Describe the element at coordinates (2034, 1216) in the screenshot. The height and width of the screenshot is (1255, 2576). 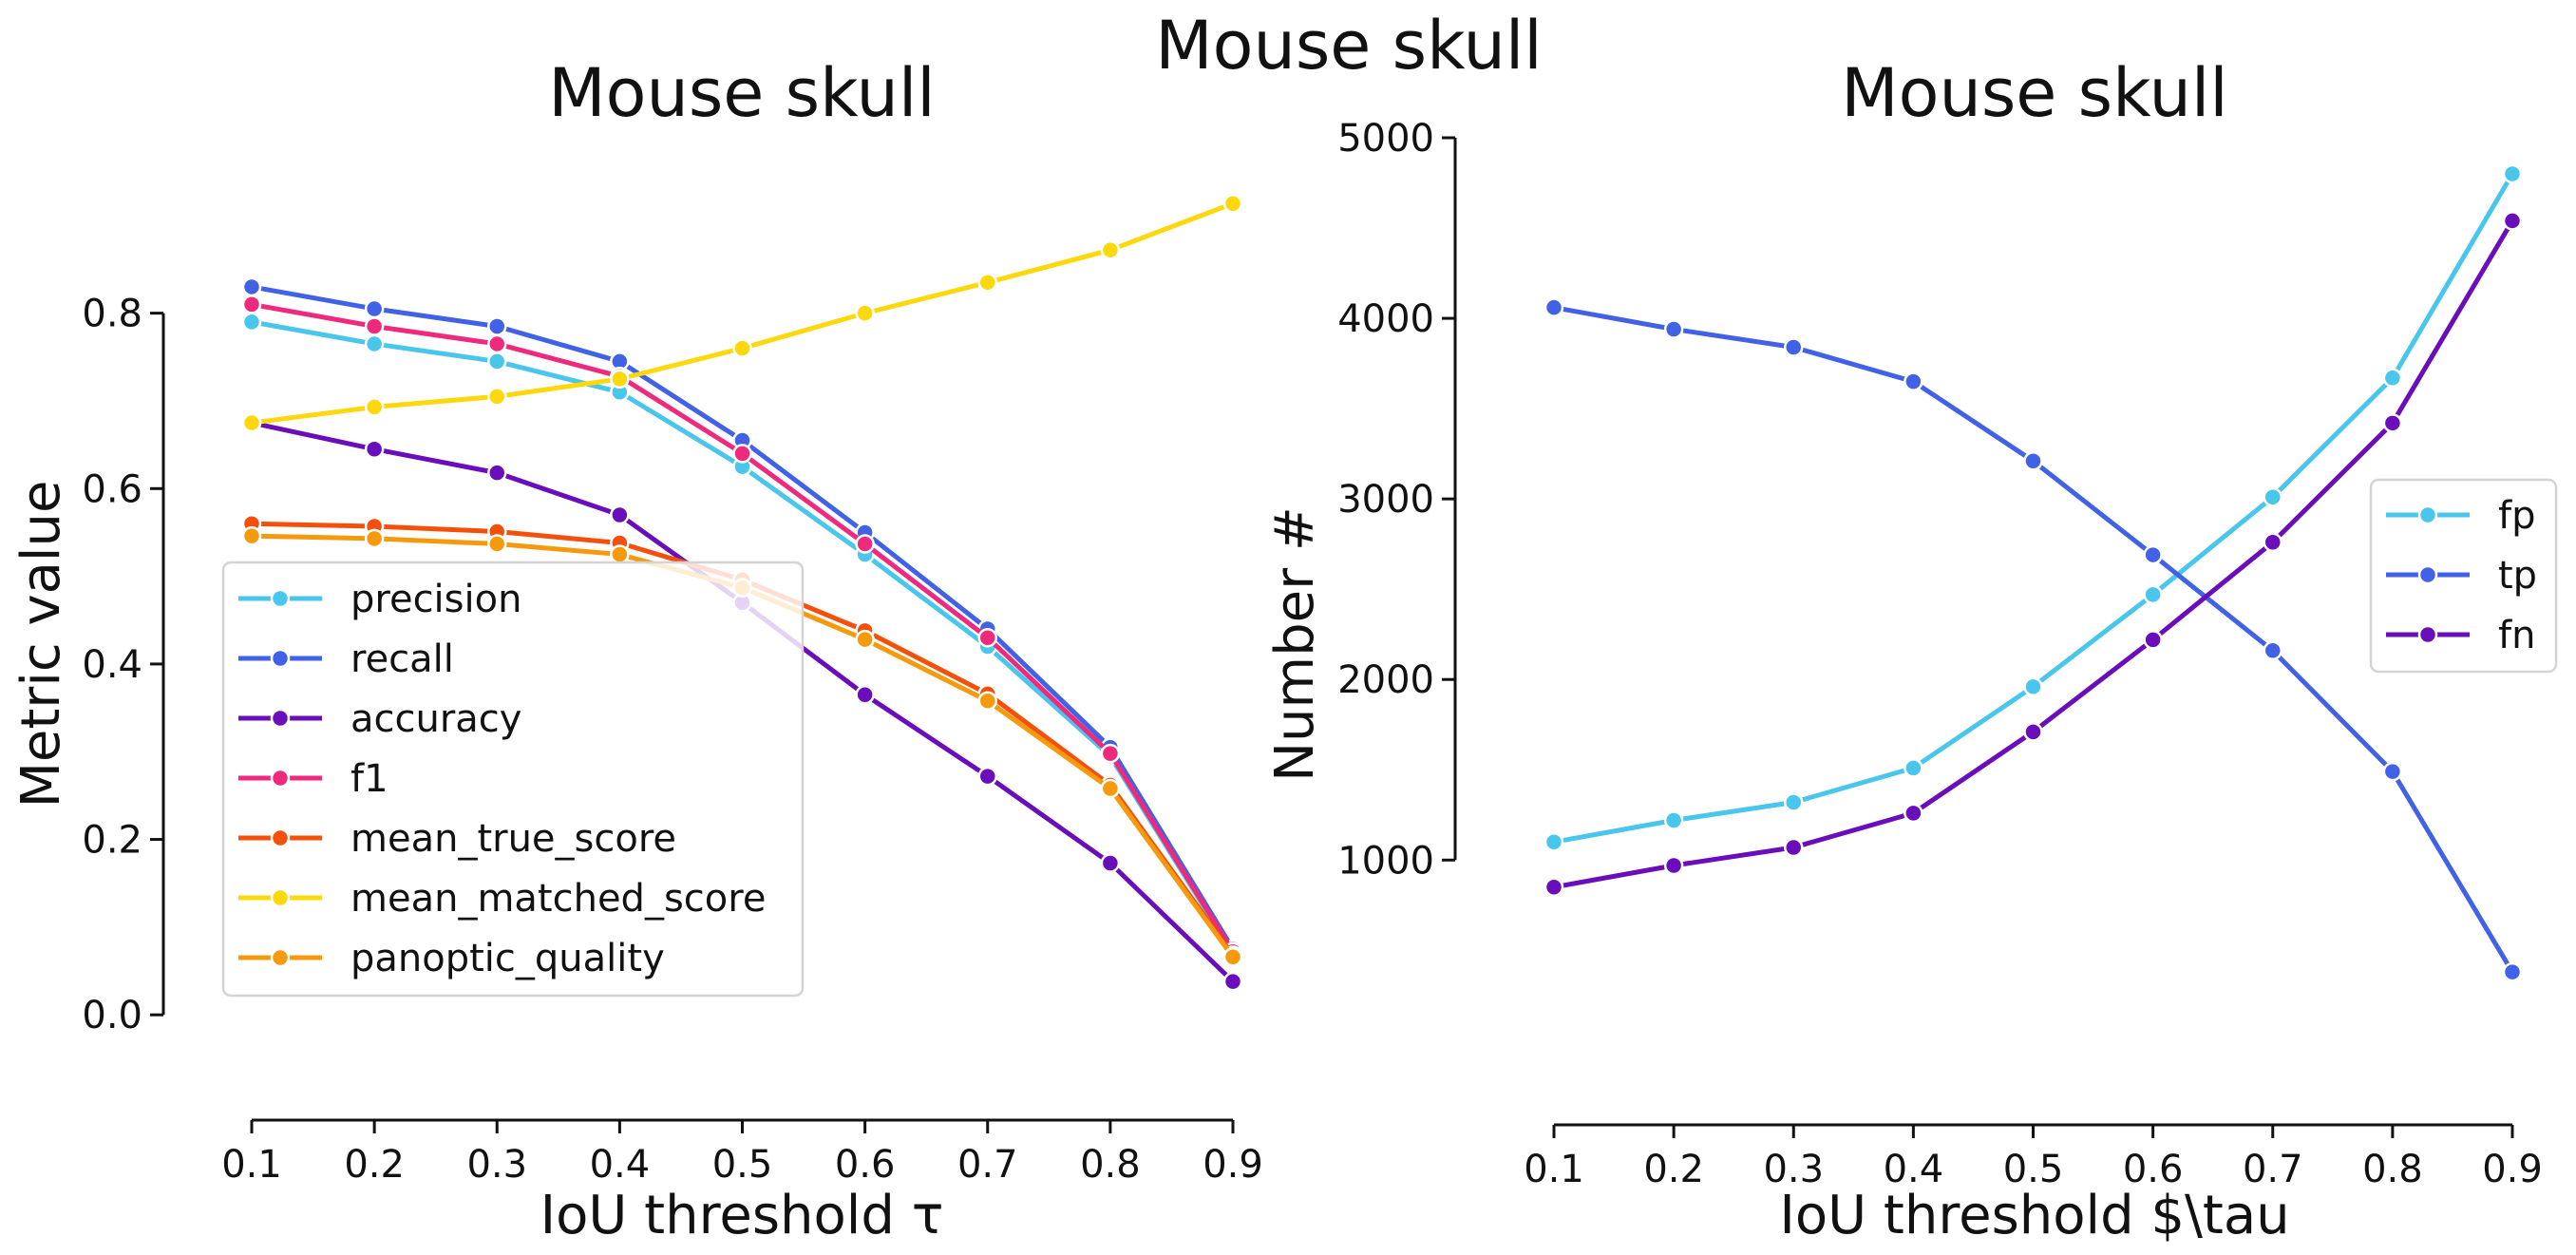
I see `right-x-axis-label: IoU threshold $\tau` at that location.